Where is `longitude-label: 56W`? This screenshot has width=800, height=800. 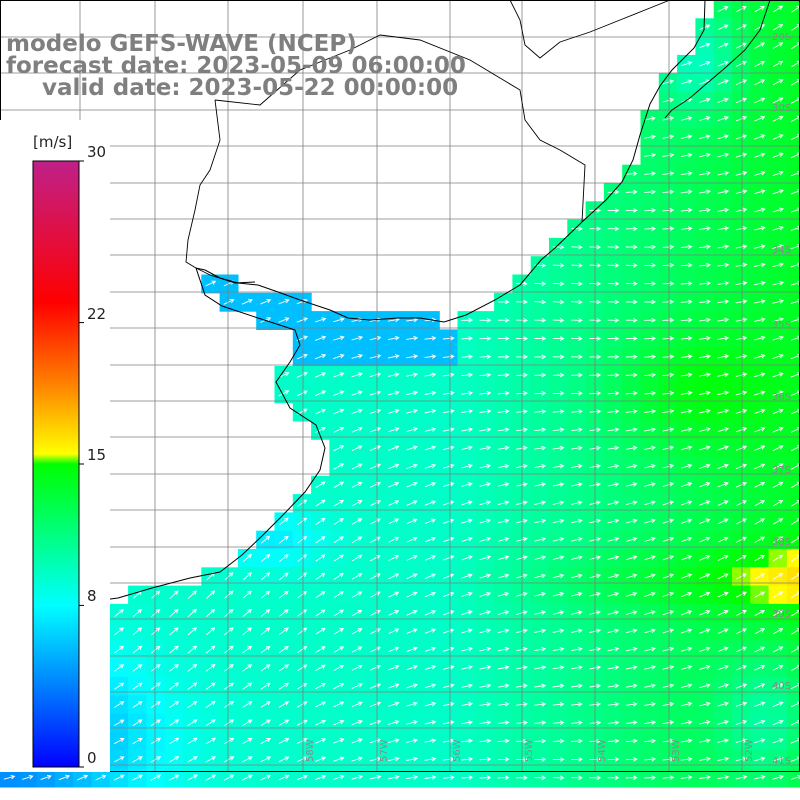 longitude-label: 56W is located at coordinates (457, 750).